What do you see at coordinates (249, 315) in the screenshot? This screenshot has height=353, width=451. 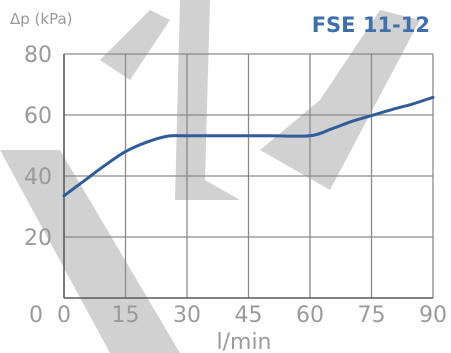 I see `x-tick-label-45: 45` at bounding box center [249, 315].